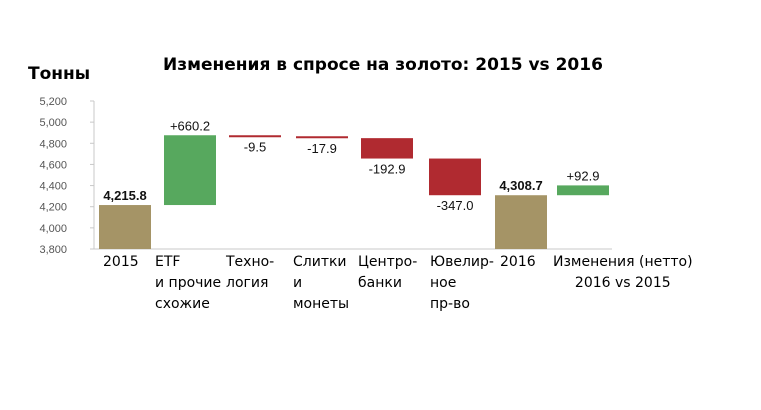 The width and height of the screenshot is (761, 410). What do you see at coordinates (188, 283) in the screenshot?
I see `category-label: ETF и прочие схожие` at bounding box center [188, 283].